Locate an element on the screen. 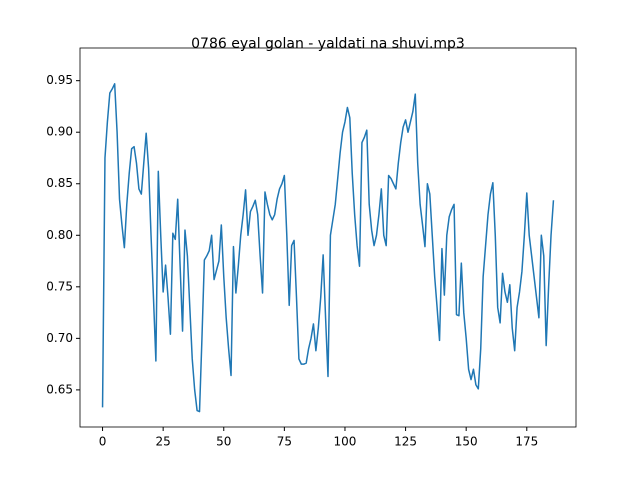 Image resolution: width=640 pixels, height=480 pixels. x-tick-label: 25 is located at coordinates (163, 442).